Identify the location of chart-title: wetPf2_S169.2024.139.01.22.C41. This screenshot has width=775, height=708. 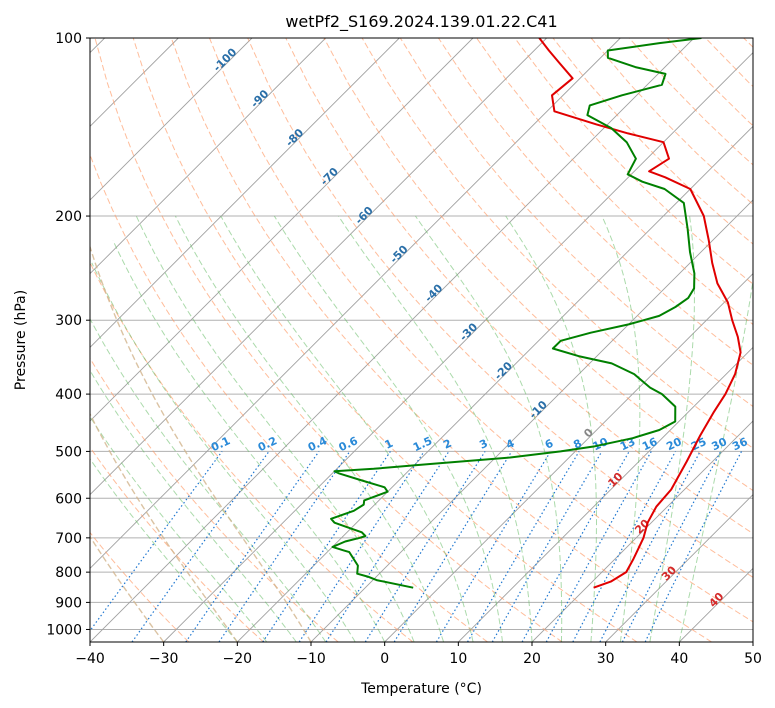
(421, 22).